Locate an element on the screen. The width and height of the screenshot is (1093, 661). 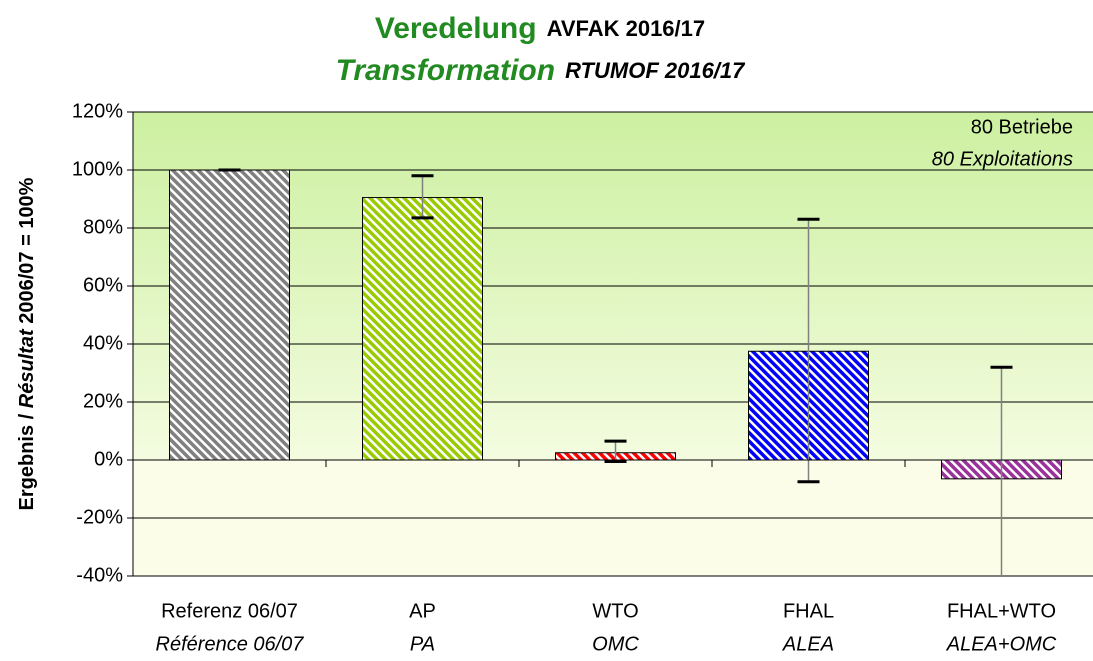
y-tick-label: 80% is located at coordinates (103, 227).